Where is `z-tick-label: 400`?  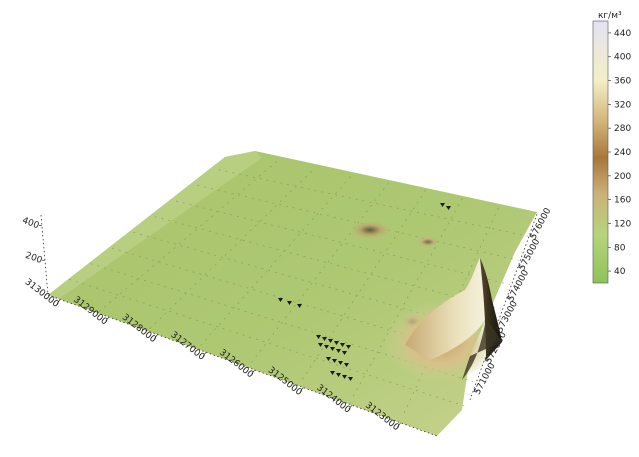 z-tick-label: 400 is located at coordinates (31, 223).